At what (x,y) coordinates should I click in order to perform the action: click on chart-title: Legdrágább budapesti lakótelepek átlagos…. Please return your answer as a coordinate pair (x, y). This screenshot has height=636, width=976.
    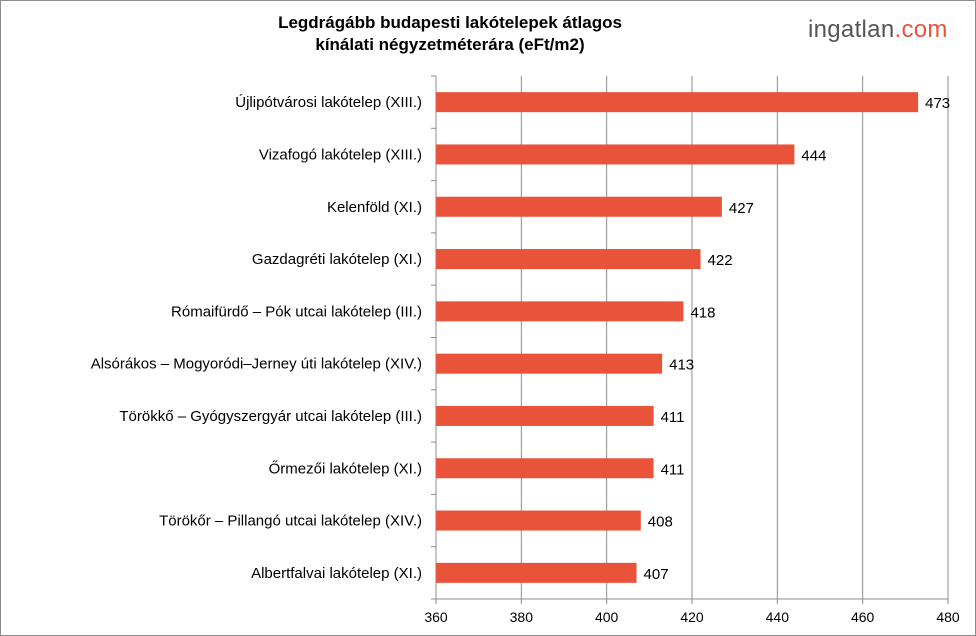
    Looking at the image, I should click on (450, 34).